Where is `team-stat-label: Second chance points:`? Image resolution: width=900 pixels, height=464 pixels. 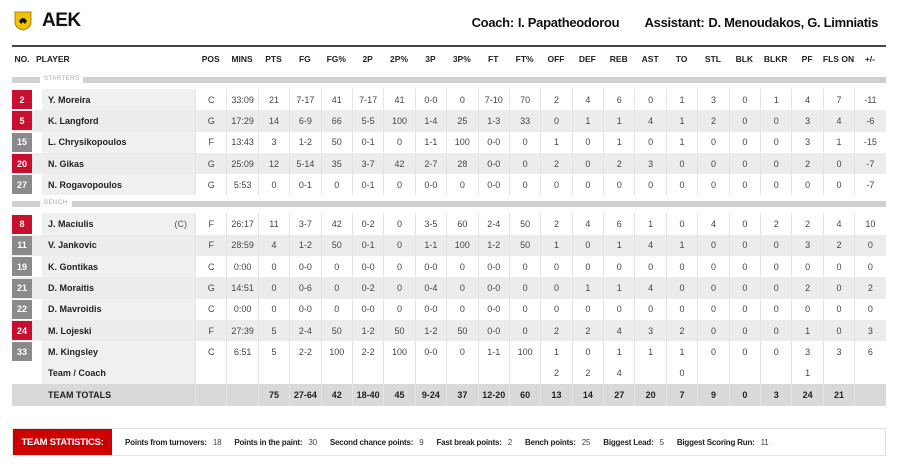
team-stat-label: Second chance points: is located at coordinates (371, 442).